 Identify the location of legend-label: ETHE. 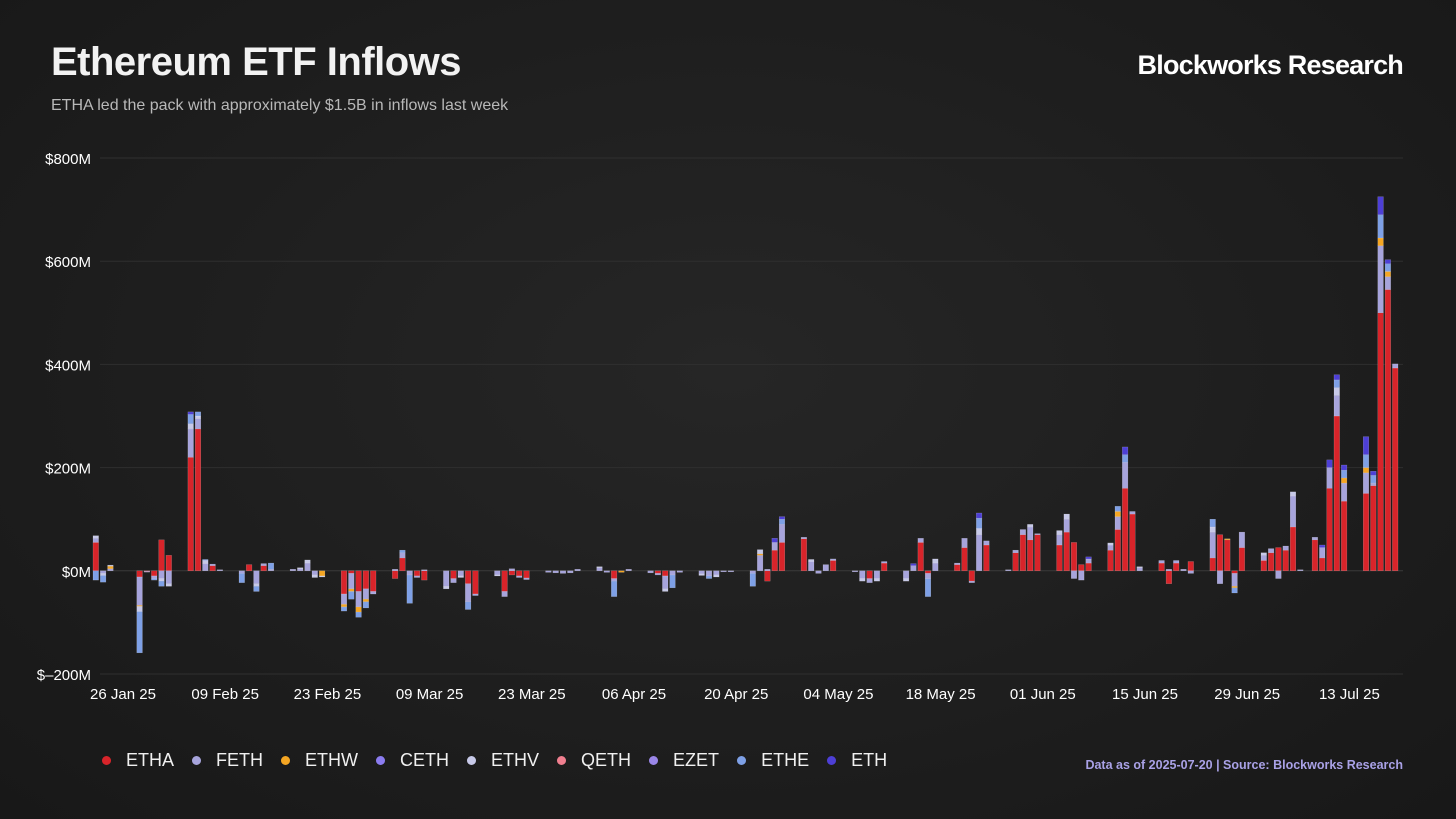
(785, 760).